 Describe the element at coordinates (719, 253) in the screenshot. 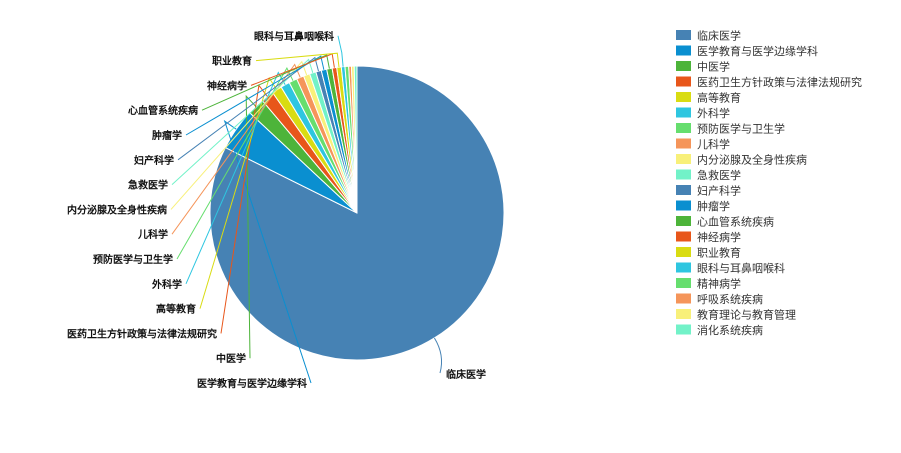

I see `legend-label: 职业教育` at that location.